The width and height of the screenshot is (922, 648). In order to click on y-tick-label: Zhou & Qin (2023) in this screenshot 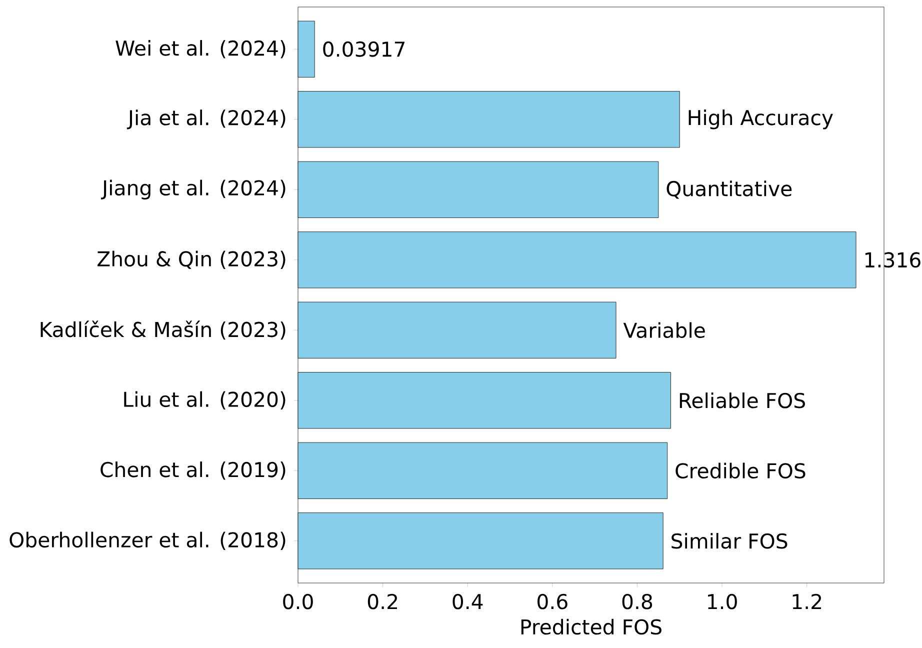, I will do `click(192, 259)`.